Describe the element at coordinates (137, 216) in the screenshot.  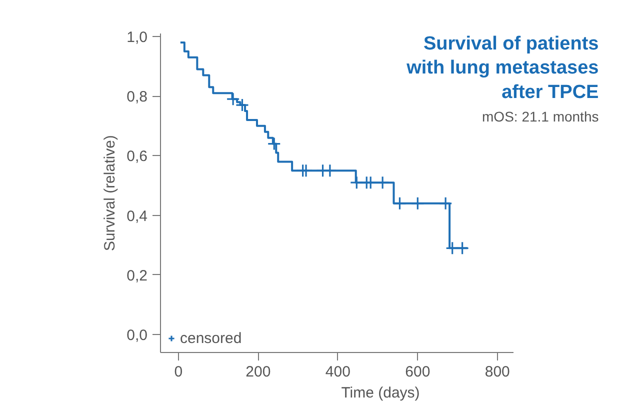
I see `y-tick-label: 0,4` at that location.